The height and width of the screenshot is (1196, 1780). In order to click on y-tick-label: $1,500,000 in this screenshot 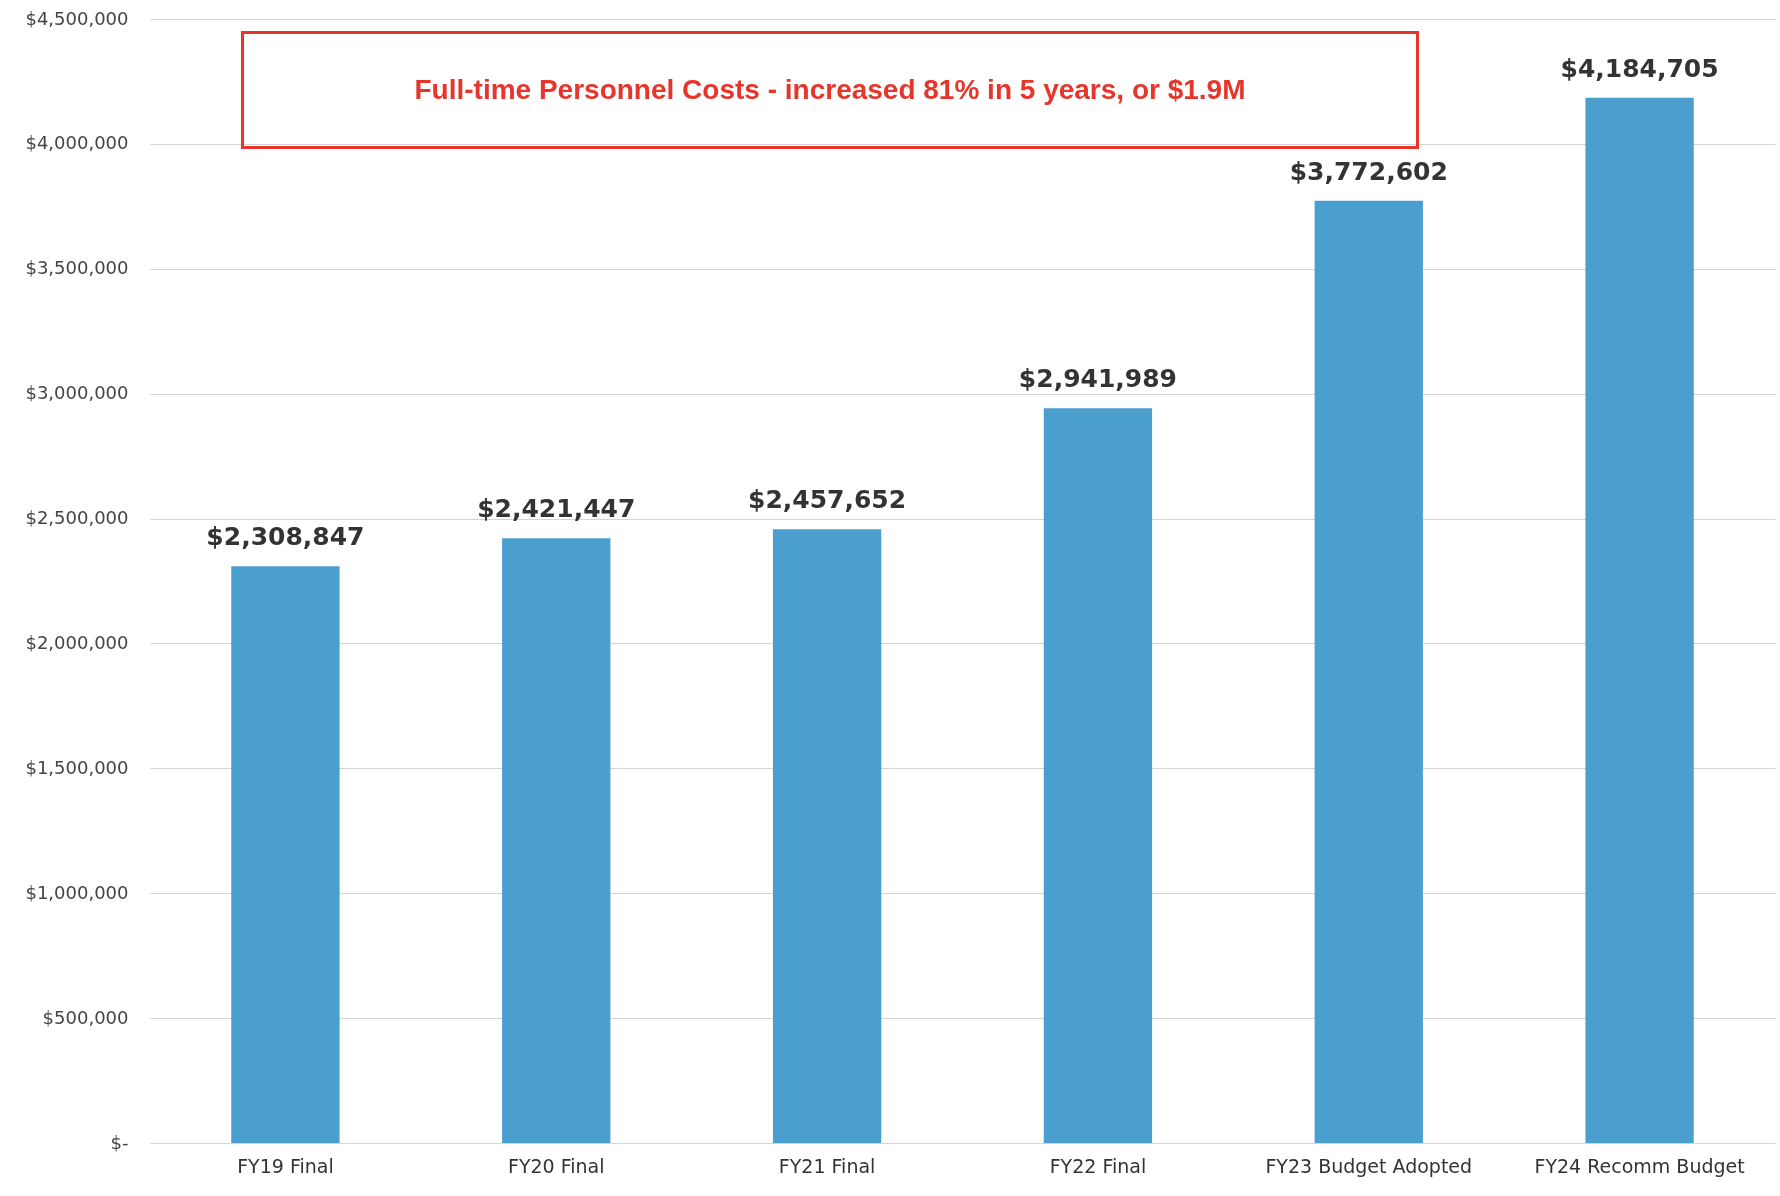, I will do `click(77, 767)`.